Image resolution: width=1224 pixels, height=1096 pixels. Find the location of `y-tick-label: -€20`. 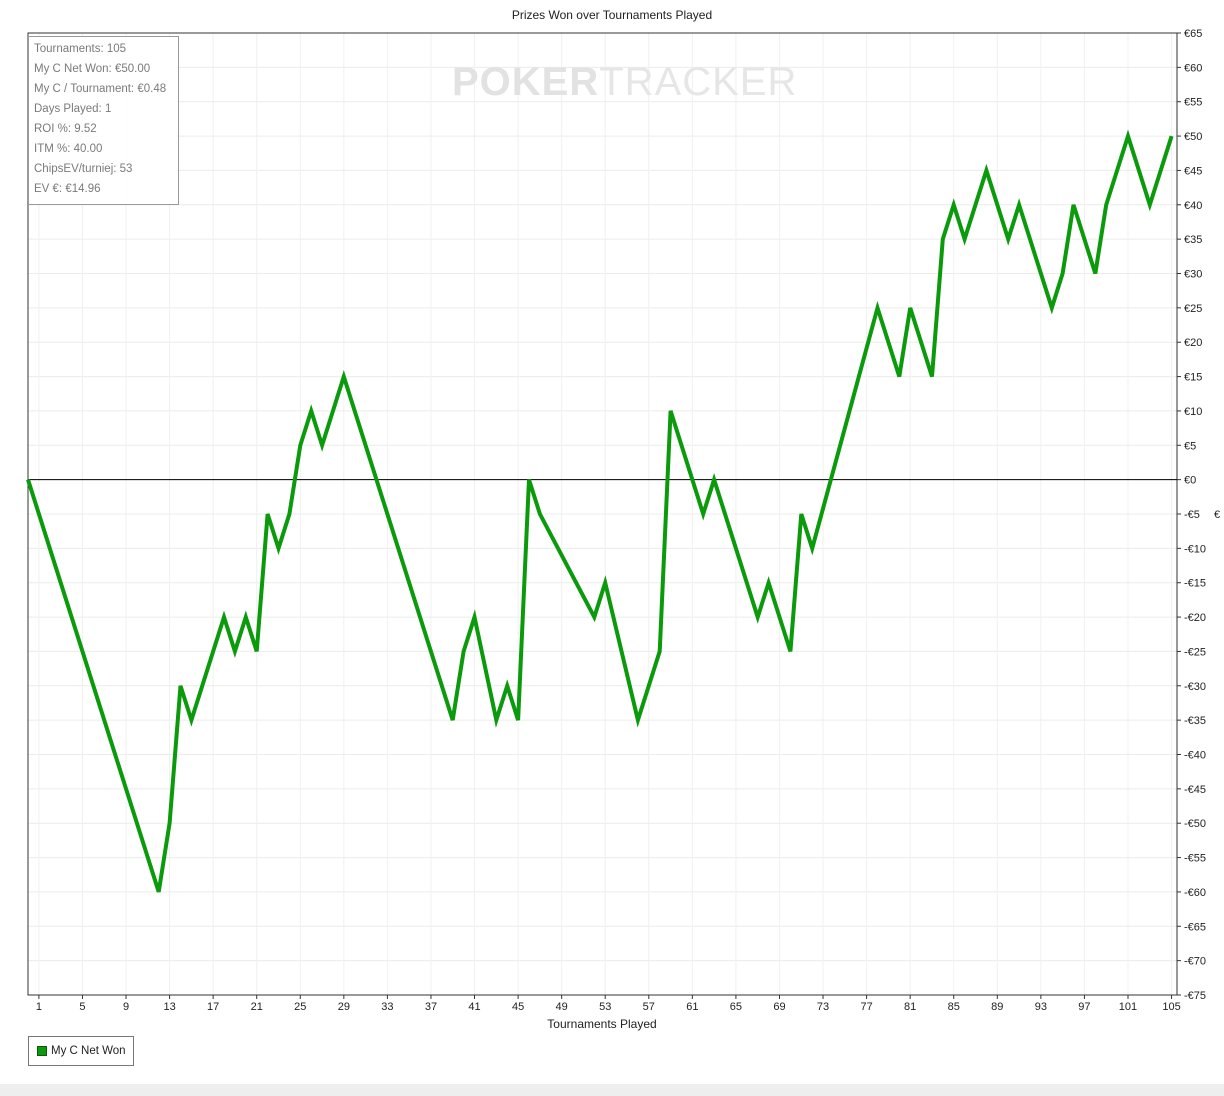

y-tick-label: -€20 is located at coordinates (1195, 618).